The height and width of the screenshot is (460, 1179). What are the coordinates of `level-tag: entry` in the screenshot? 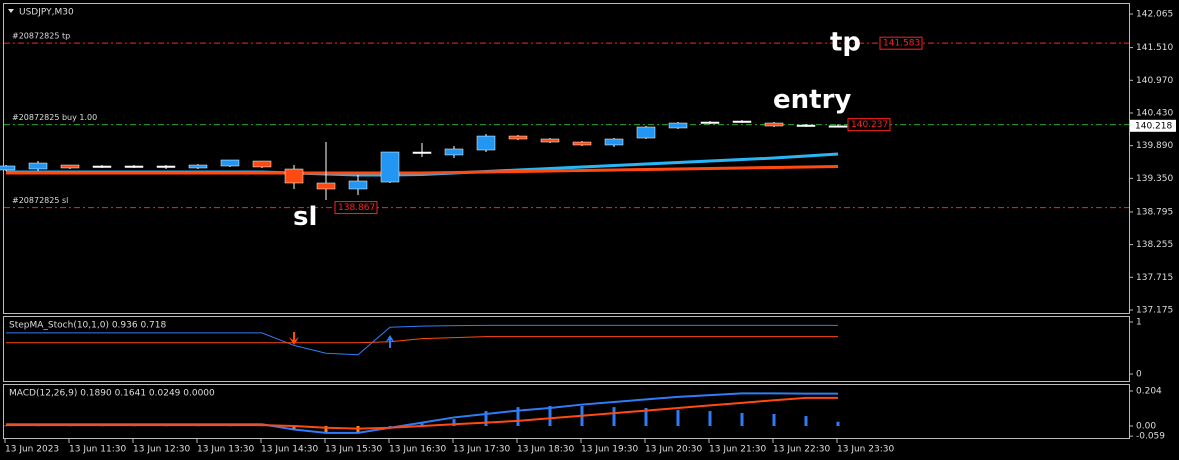 It's located at (812, 100).